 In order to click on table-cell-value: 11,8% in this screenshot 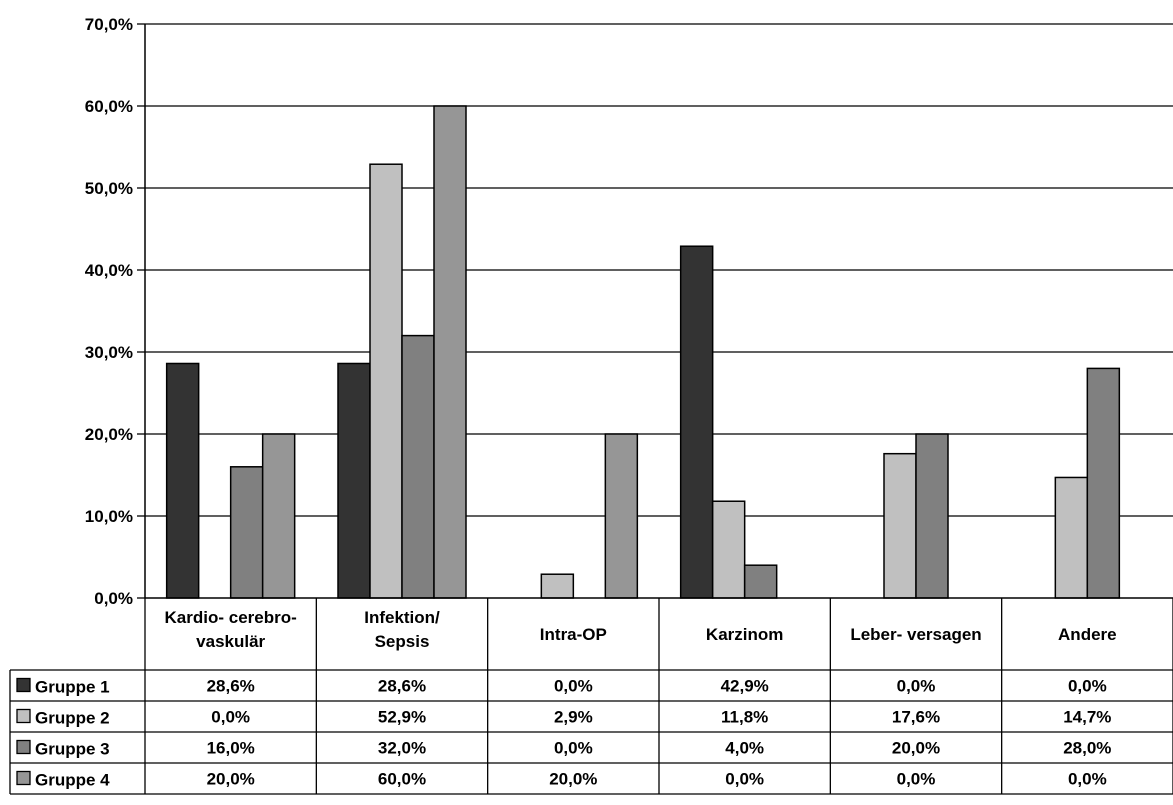, I will do `click(744, 717)`.